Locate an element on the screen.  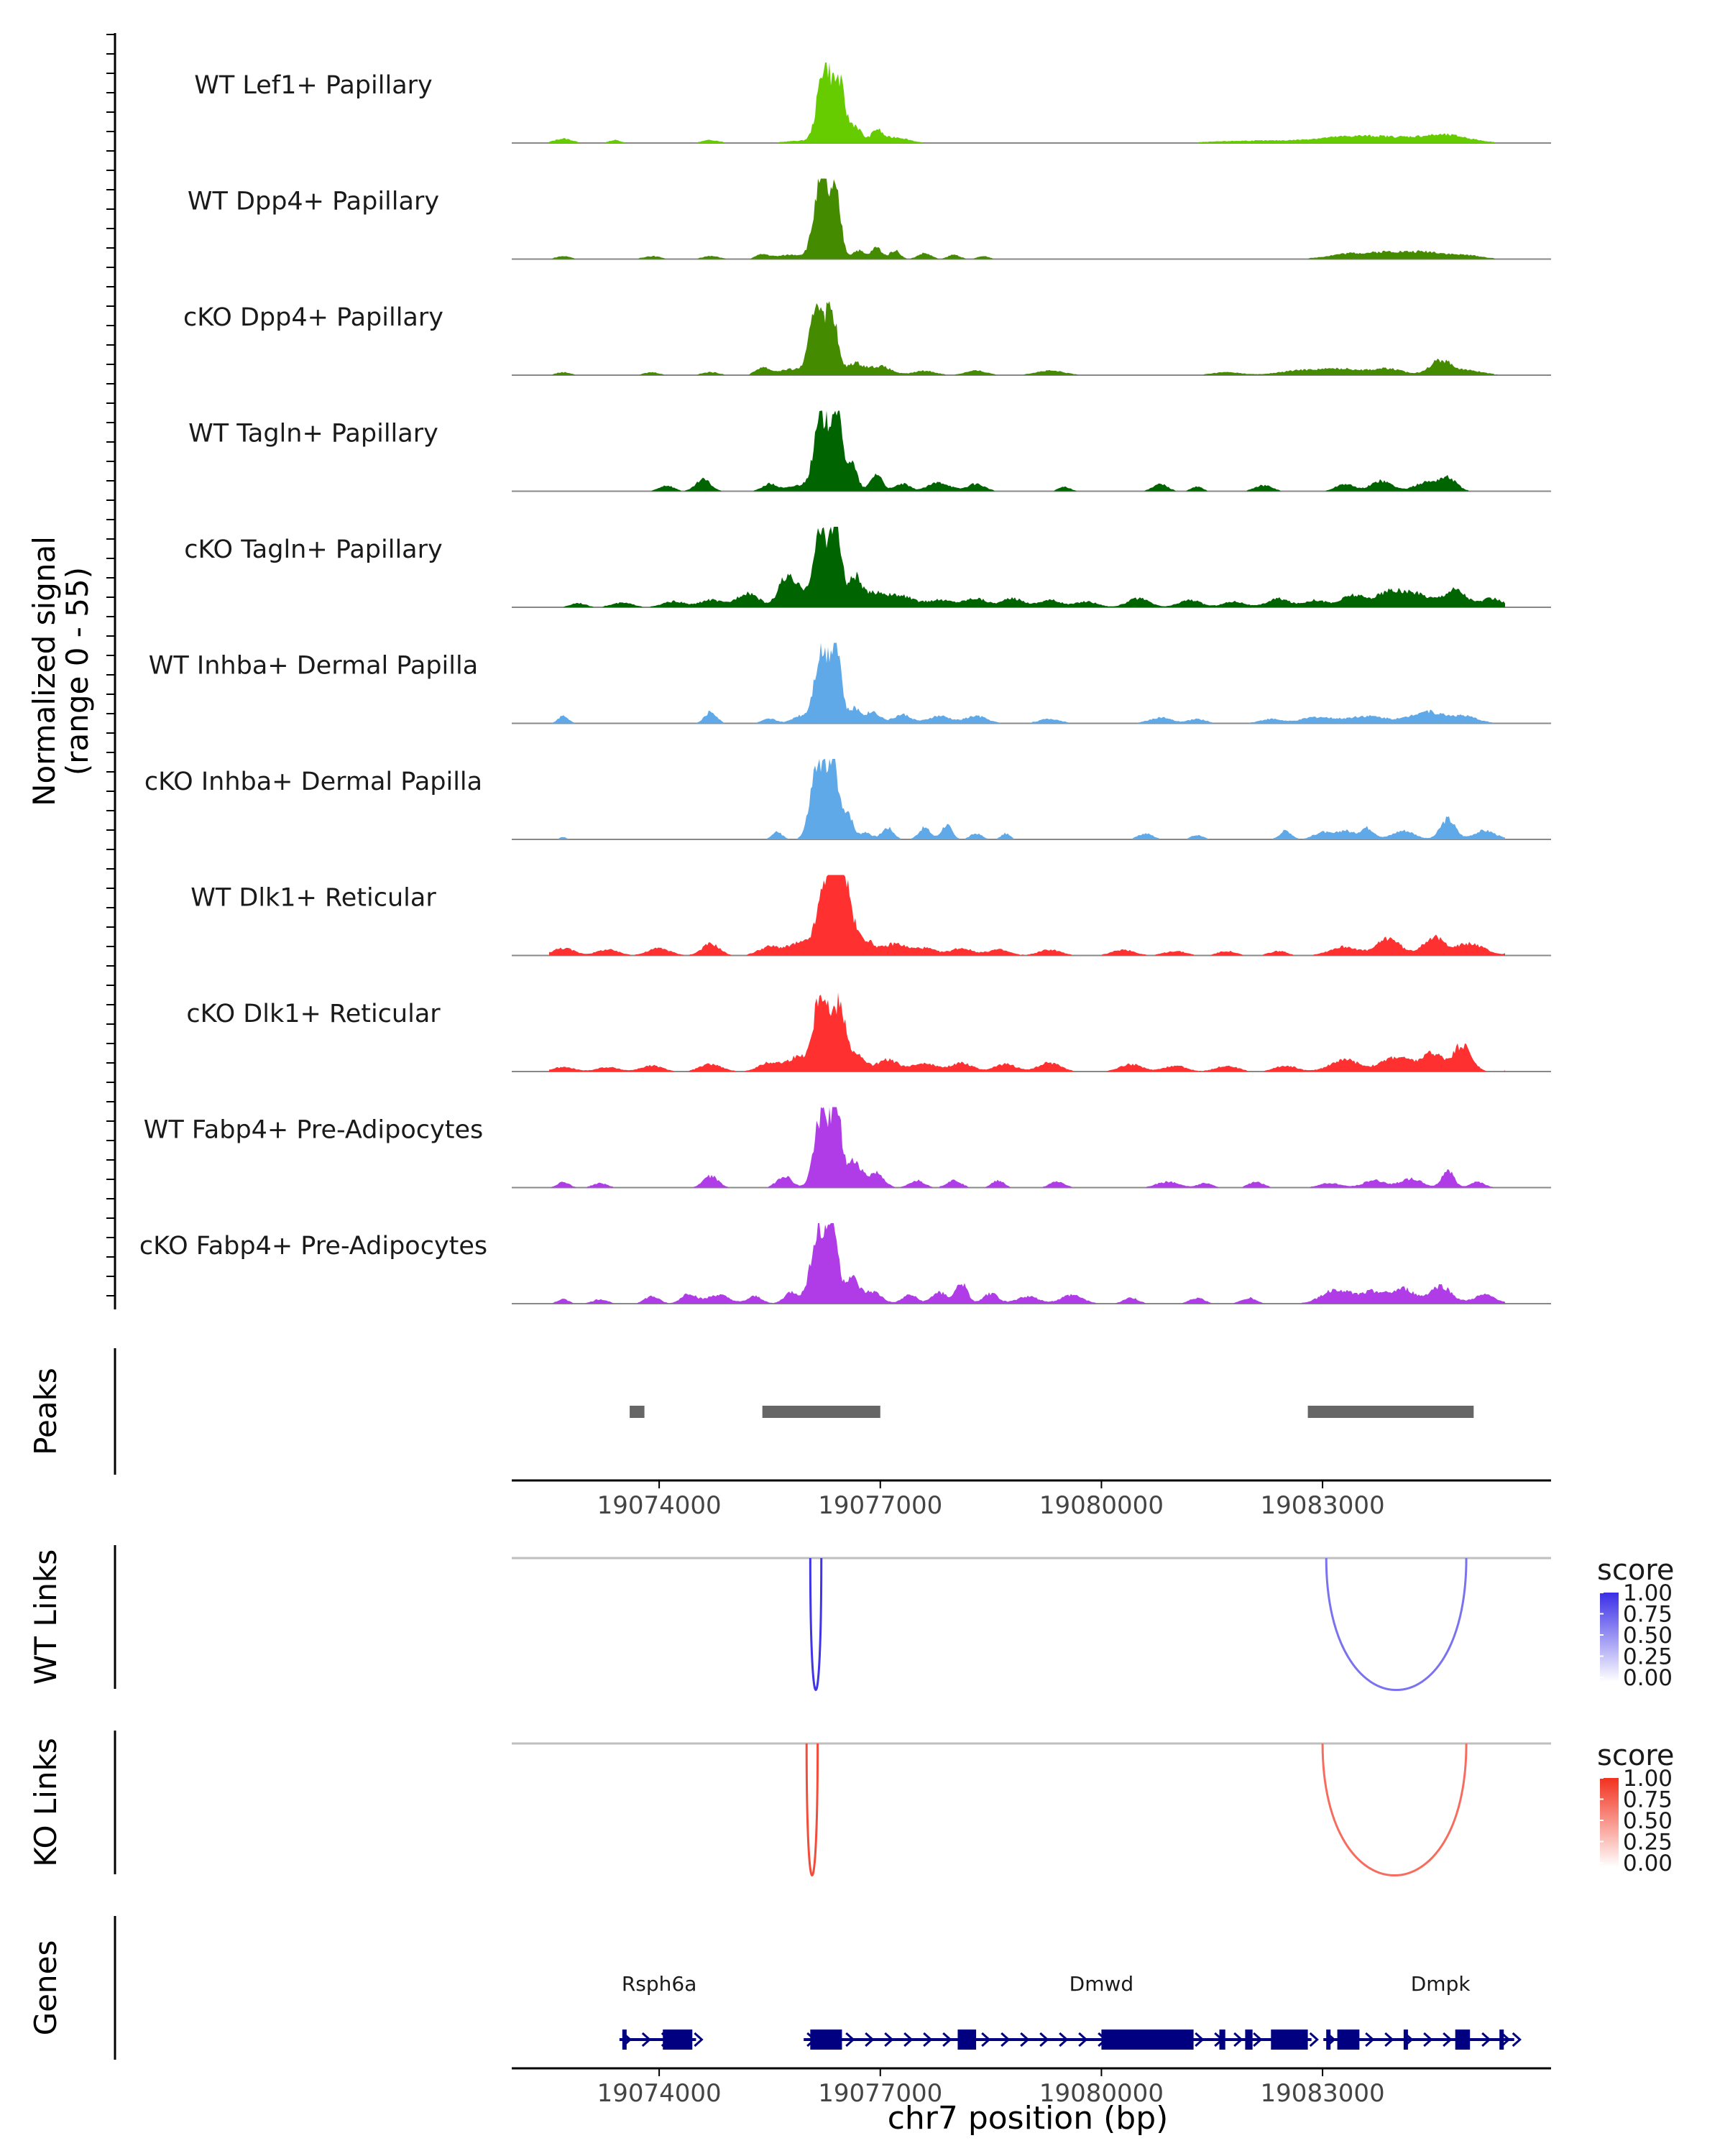
coverage-track: cKO Inhba+ Dermal Papilla is located at coordinates (847, 799).